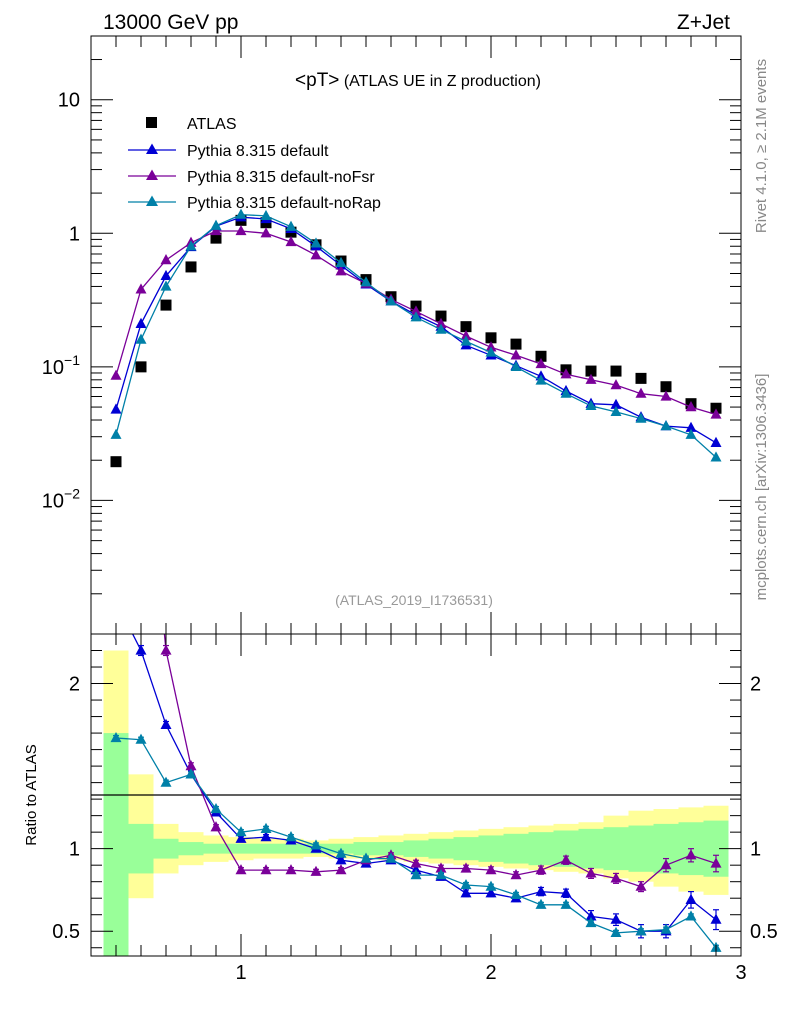  I want to click on chart-title: <pT> (ATLAS UE in Z production), so click(418, 80).